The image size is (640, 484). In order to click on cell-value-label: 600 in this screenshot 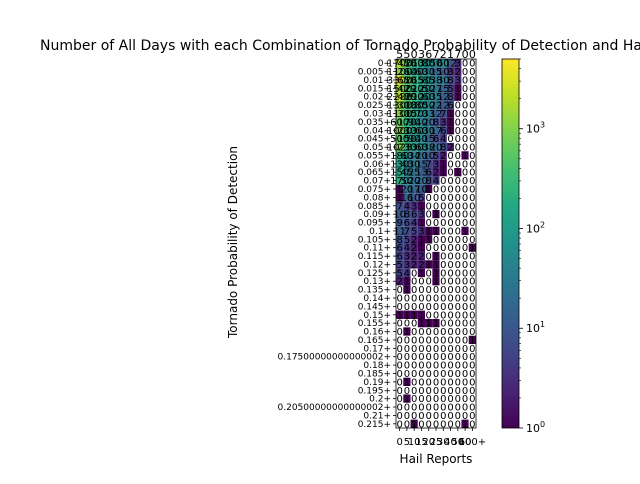, I will do `click(399, 122)`.